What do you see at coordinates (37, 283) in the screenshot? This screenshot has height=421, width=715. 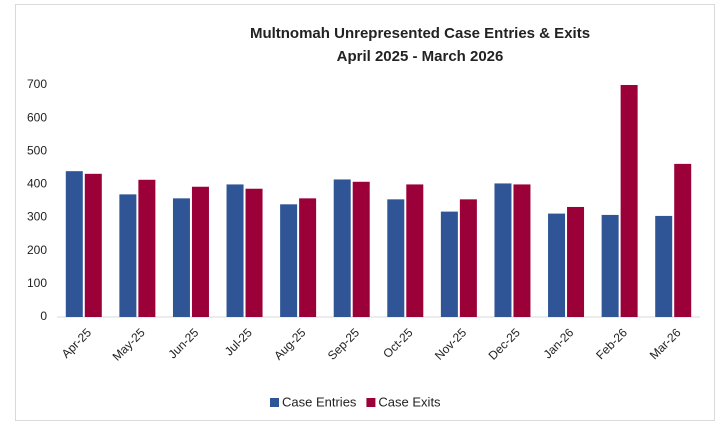 I see `y-tick-label: 100` at bounding box center [37, 283].